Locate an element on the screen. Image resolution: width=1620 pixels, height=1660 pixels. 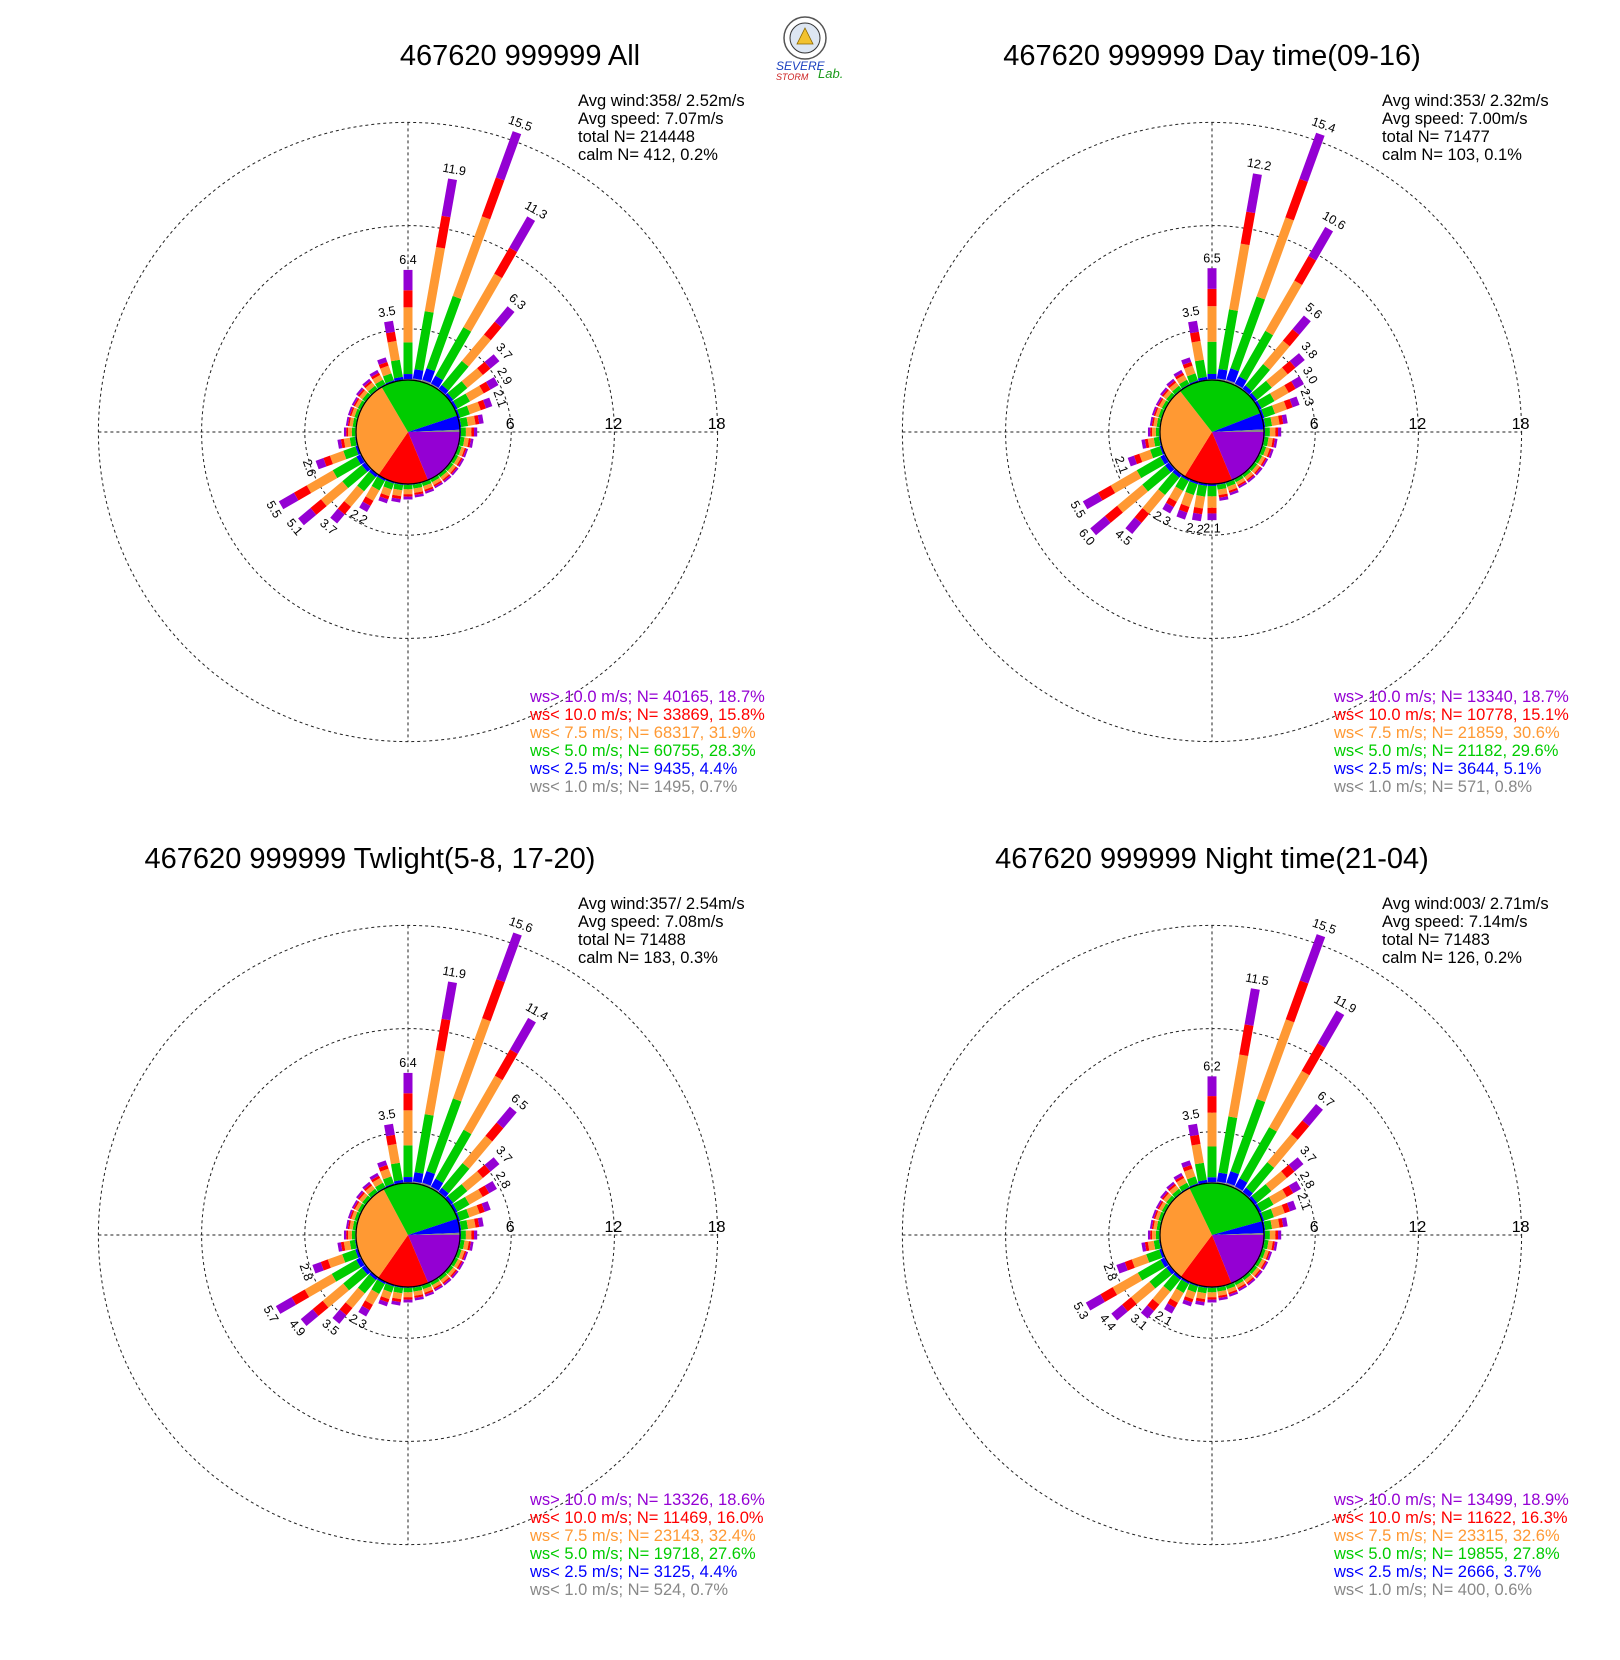
info-line3: total N= 71488 is located at coordinates (632, 940).